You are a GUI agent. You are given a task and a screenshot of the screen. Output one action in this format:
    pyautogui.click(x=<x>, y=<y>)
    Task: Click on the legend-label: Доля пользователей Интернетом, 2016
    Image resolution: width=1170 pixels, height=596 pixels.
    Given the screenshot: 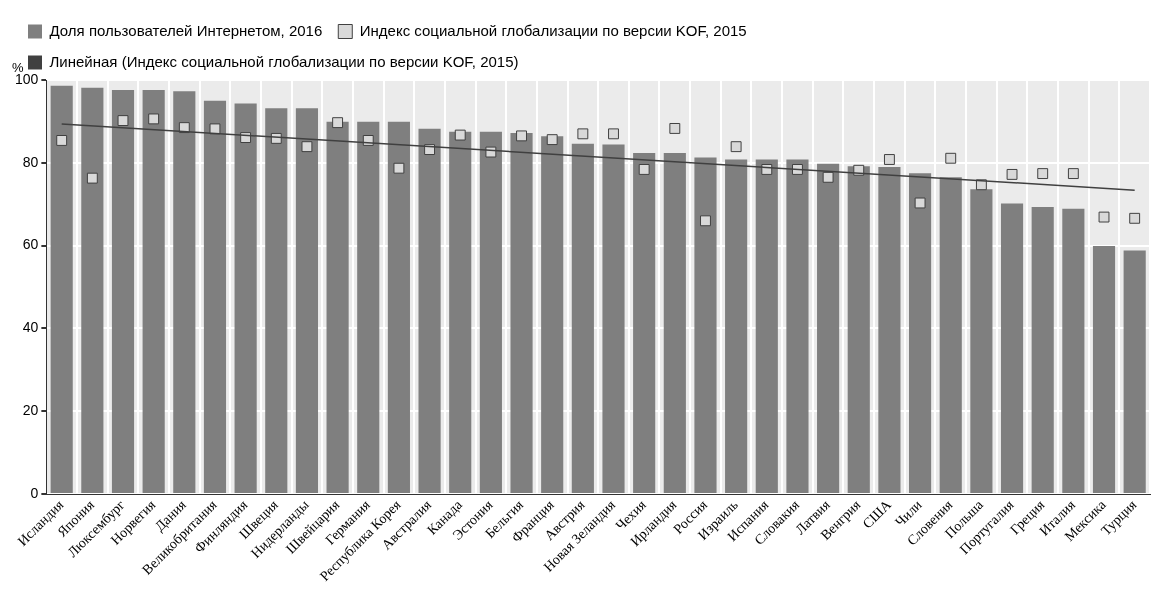 What is the action you would take?
    pyautogui.click(x=186, y=30)
    